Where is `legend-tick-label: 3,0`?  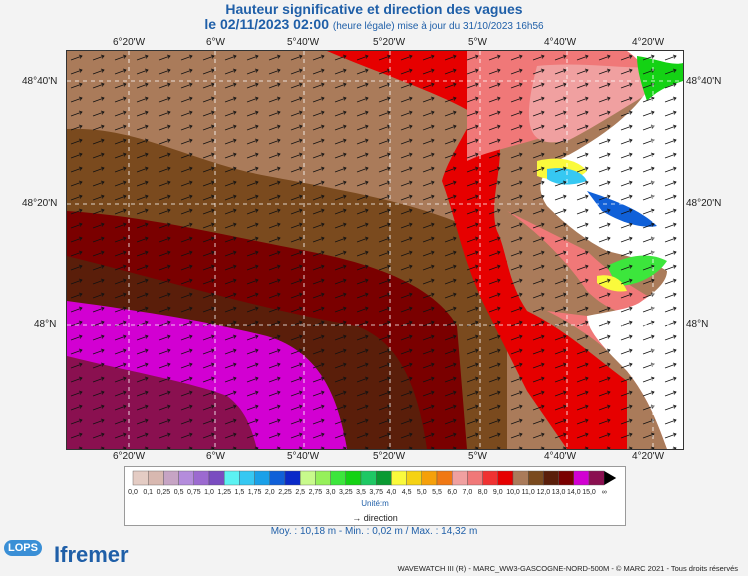 legend-tick-label: 3,0 is located at coordinates (330, 492).